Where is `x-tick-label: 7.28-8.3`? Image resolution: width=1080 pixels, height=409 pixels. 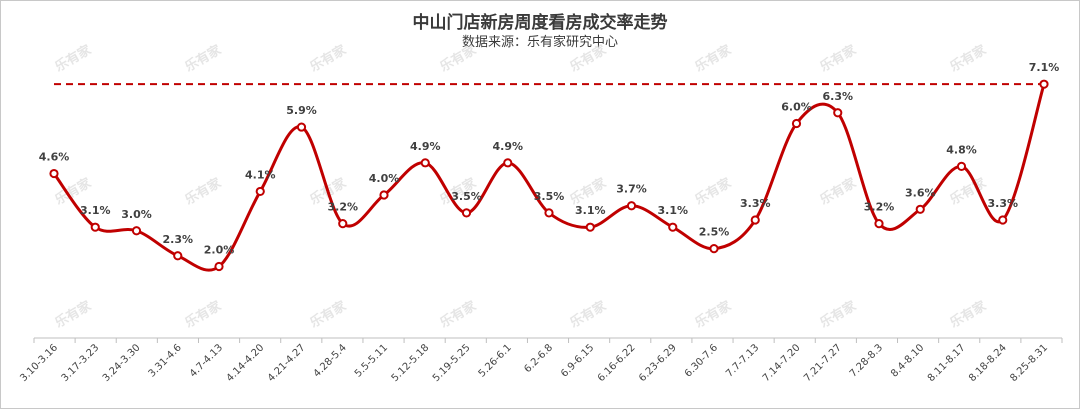 x-tick-label: 7.28-8.3 is located at coordinates (866, 360).